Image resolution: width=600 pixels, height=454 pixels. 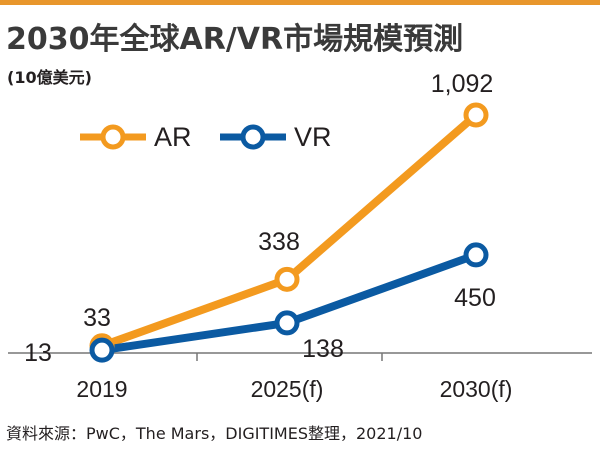 What do you see at coordinates (476, 389) in the screenshot?
I see `x-tick-label: 2030(f)` at bounding box center [476, 389].